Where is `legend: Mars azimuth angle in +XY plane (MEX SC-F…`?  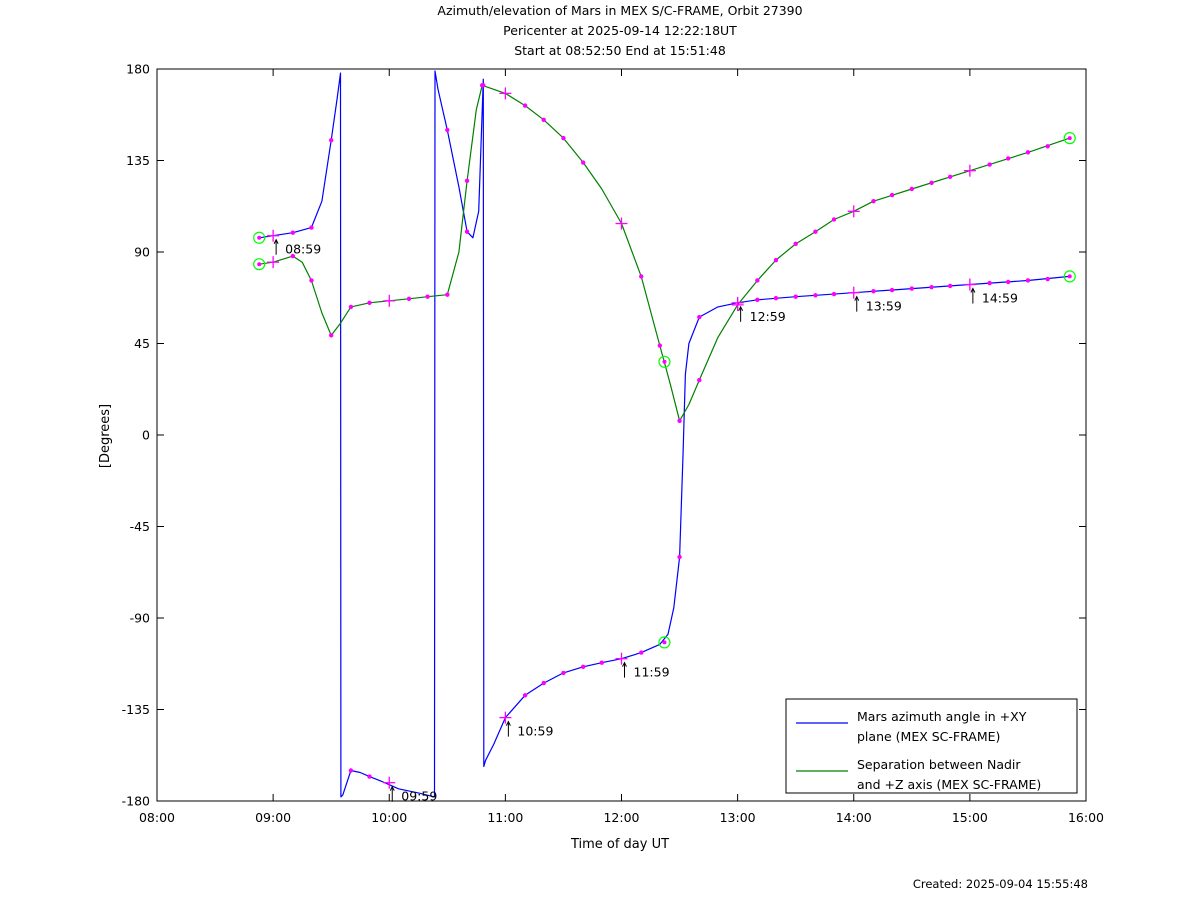
legend: Mars azimuth angle in +XY plane (MEX SC-F… is located at coordinates (931, 746).